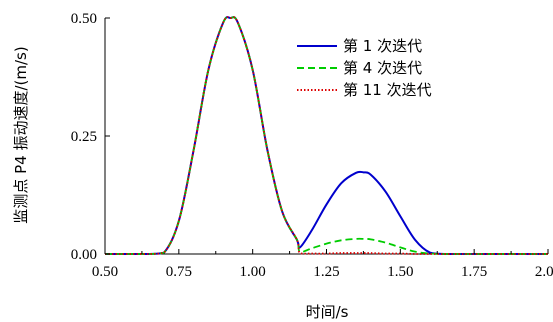 Image resolution: width=553 pixels, height=322 pixels. What do you see at coordinates (544, 272) in the screenshot?
I see `x-tick-label: 2.00` at bounding box center [544, 272].